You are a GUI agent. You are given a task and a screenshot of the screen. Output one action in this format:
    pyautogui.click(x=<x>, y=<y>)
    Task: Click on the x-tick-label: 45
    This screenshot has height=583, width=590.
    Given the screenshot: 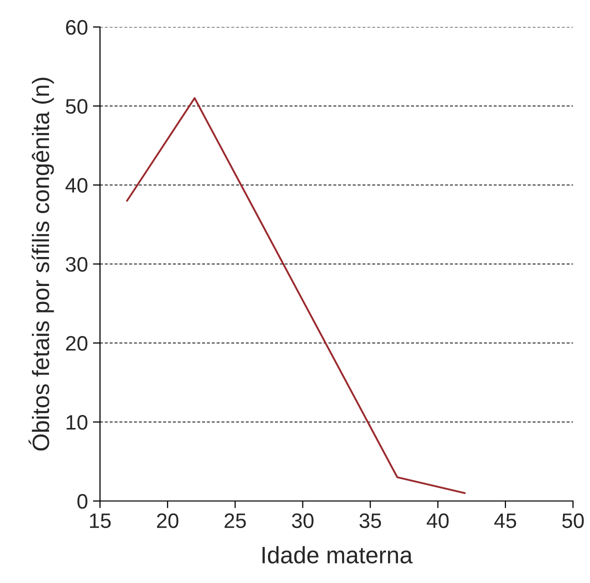 What is the action you would take?
    pyautogui.click(x=505, y=521)
    